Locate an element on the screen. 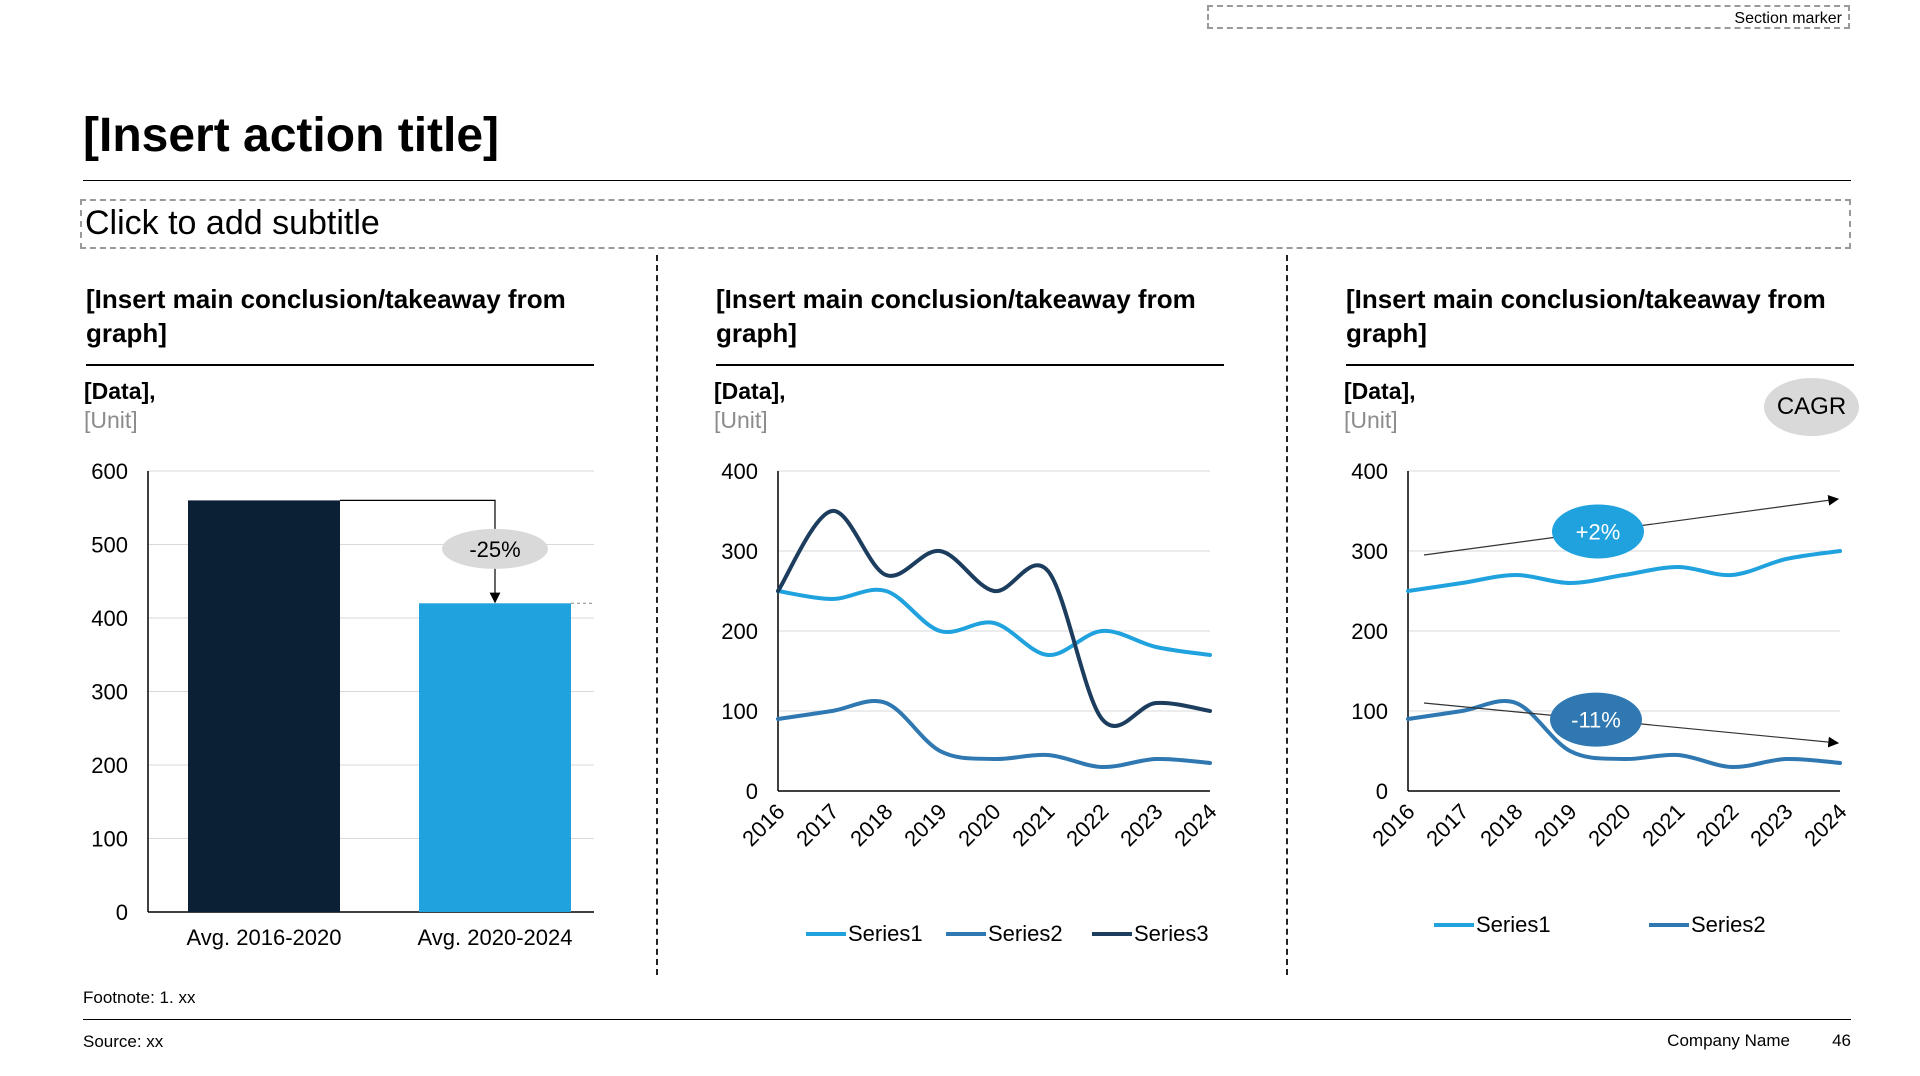 This screenshot has width=1920, height=1076. legend-label: Series3 is located at coordinates (1171, 933).